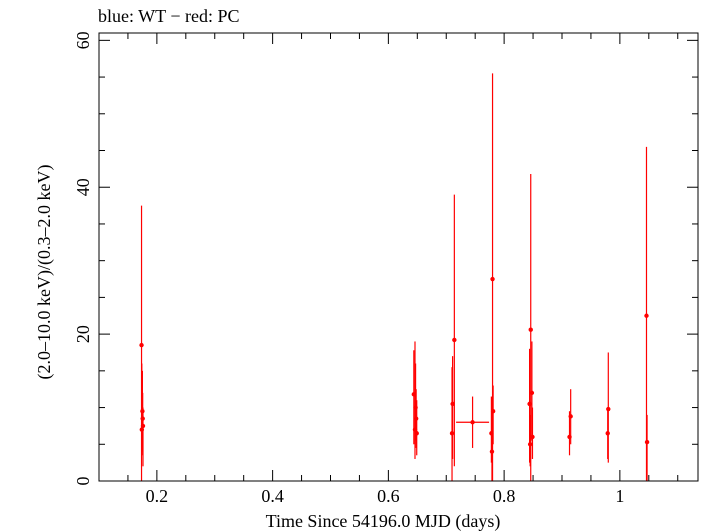  Describe the element at coordinates (83, 481) in the screenshot. I see `y-tick-label: 0` at that location.